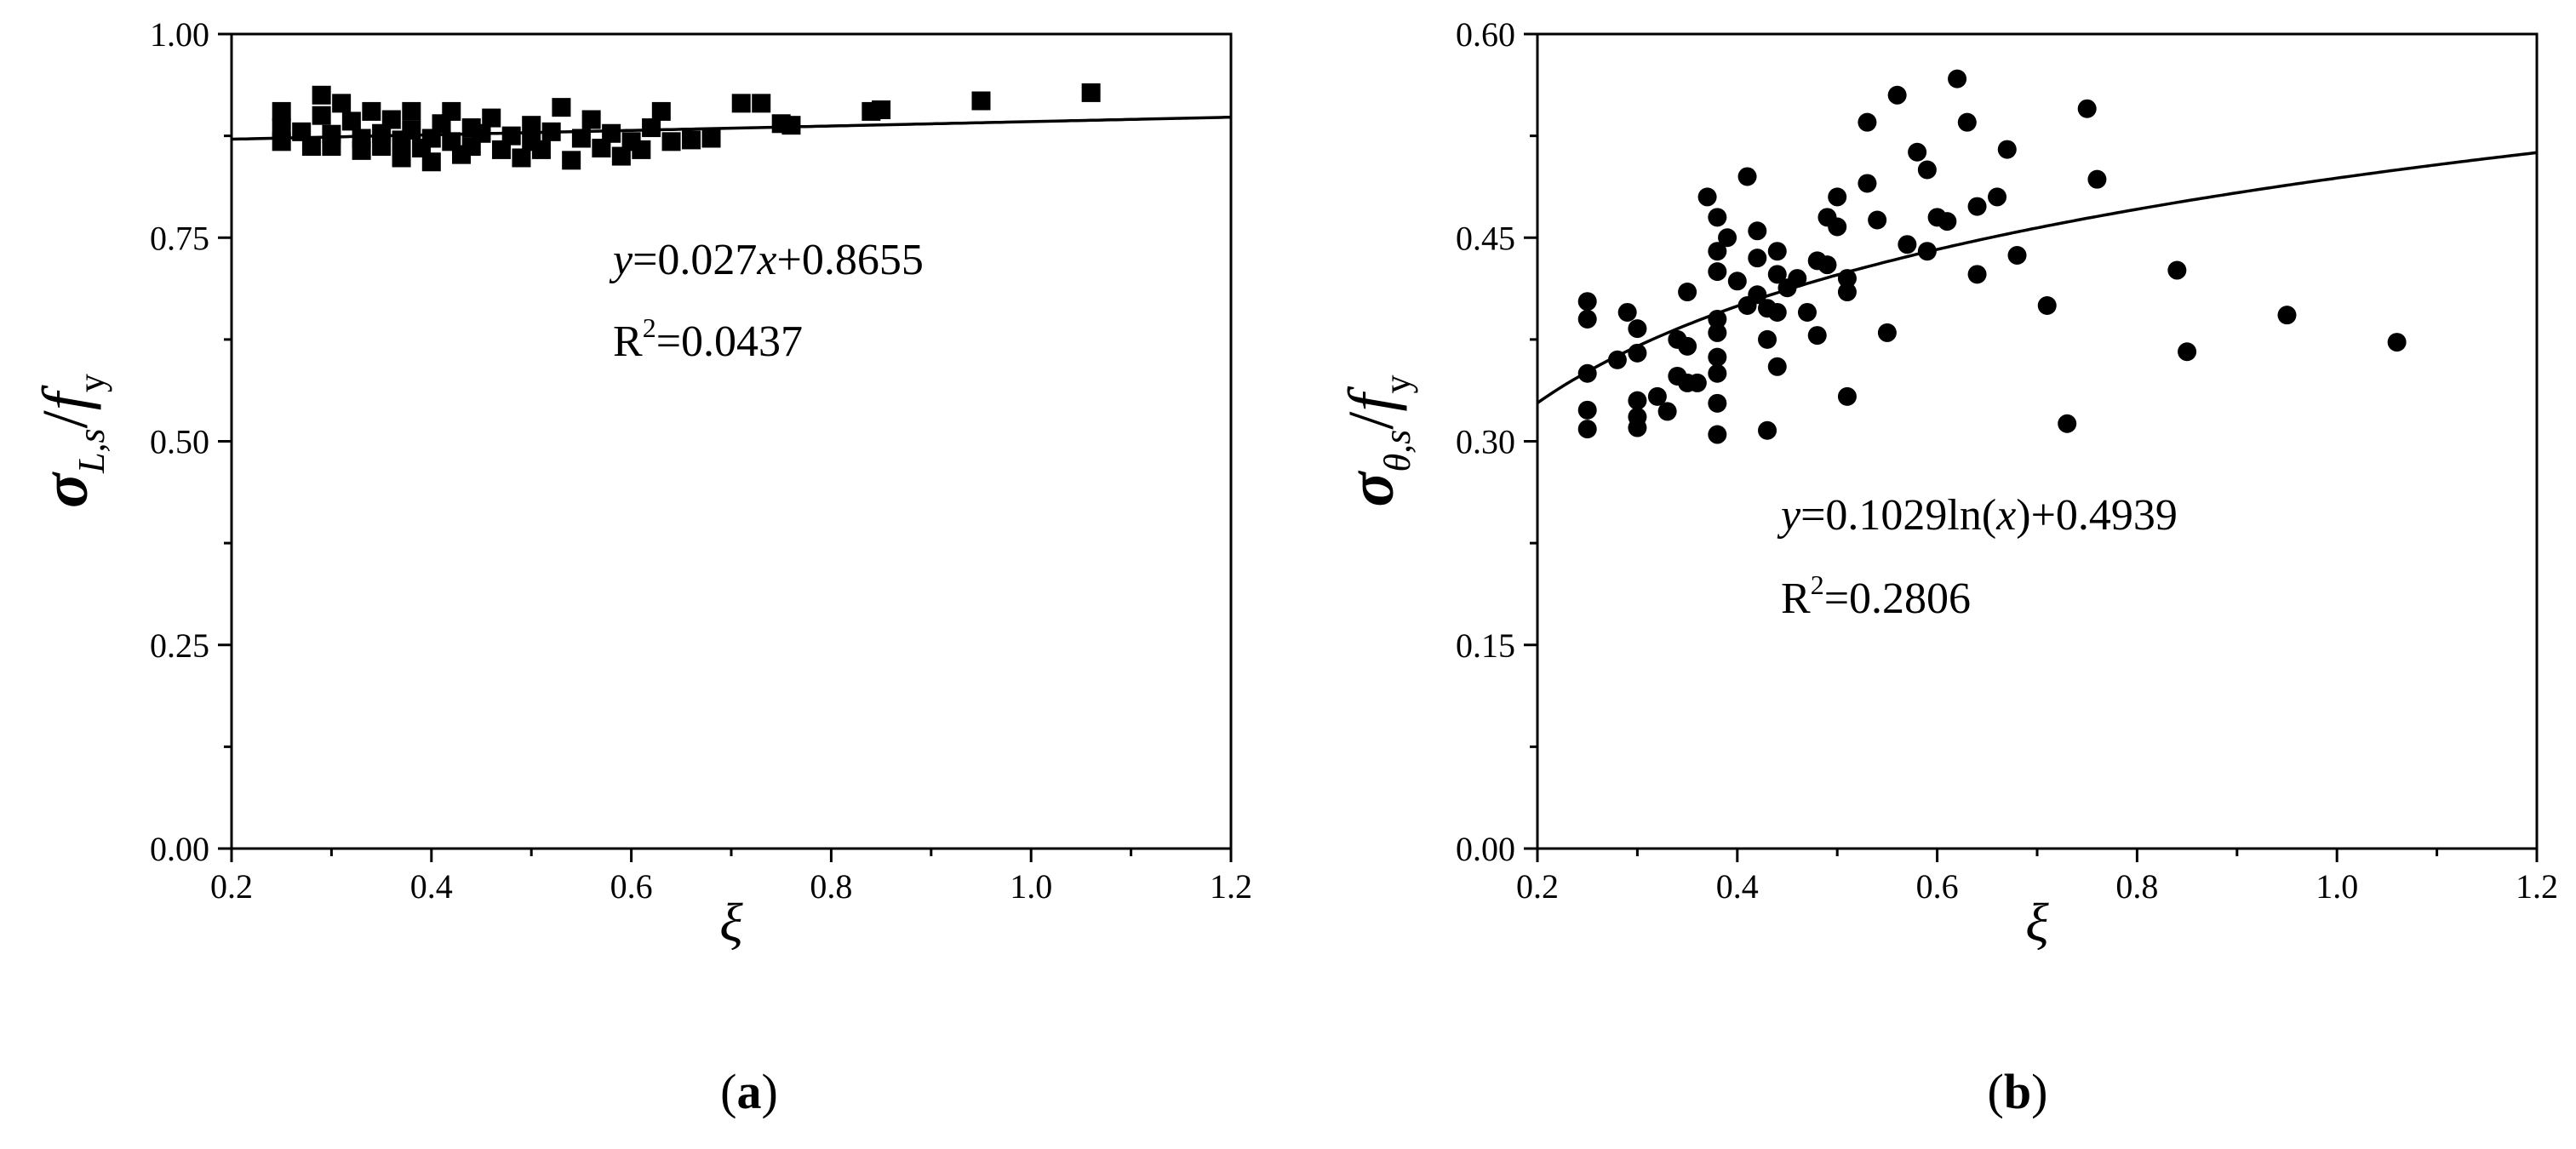 This screenshot has height=1149, width=2576. Describe the element at coordinates (1485, 442) in the screenshot. I see `y-tick-label: 0.30` at that location.